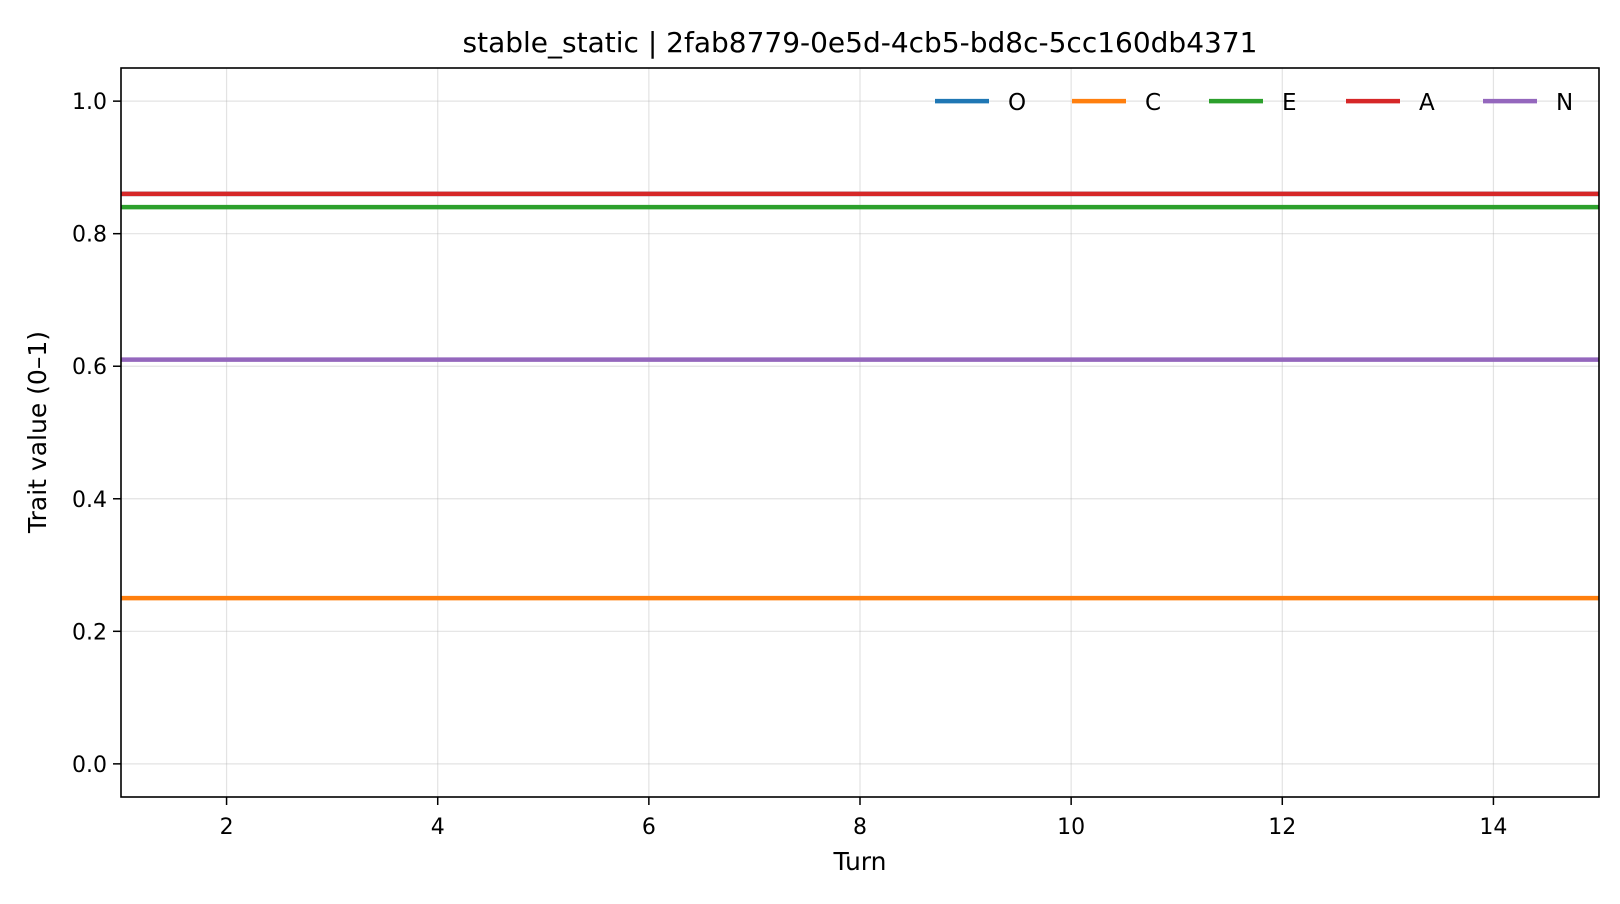 This screenshot has width=1620, height=904. I want to click on y-tick-label: 0.0, so click(89, 765).